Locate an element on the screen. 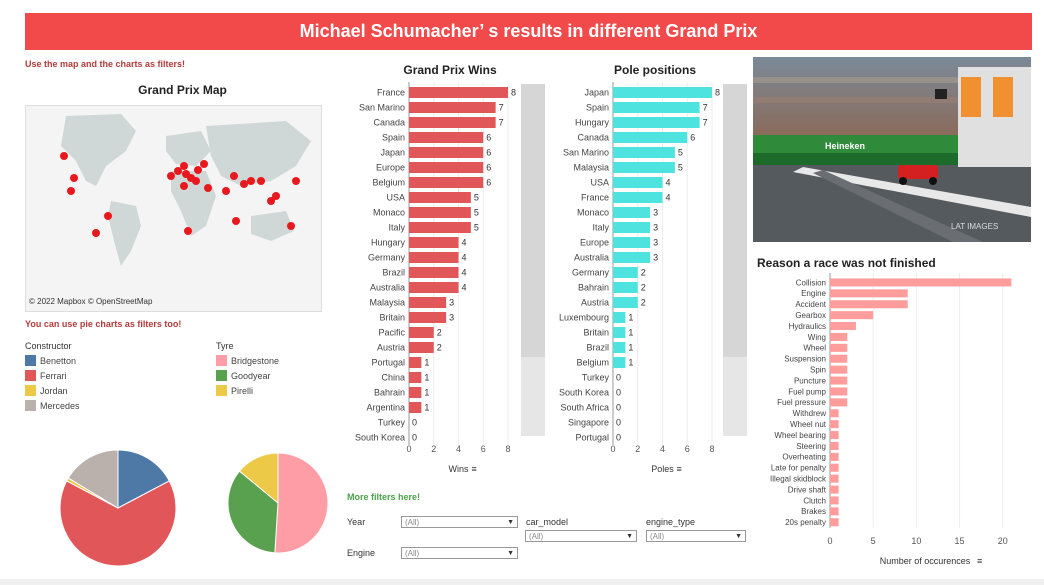  bar-usa is located at coordinates (638, 182).